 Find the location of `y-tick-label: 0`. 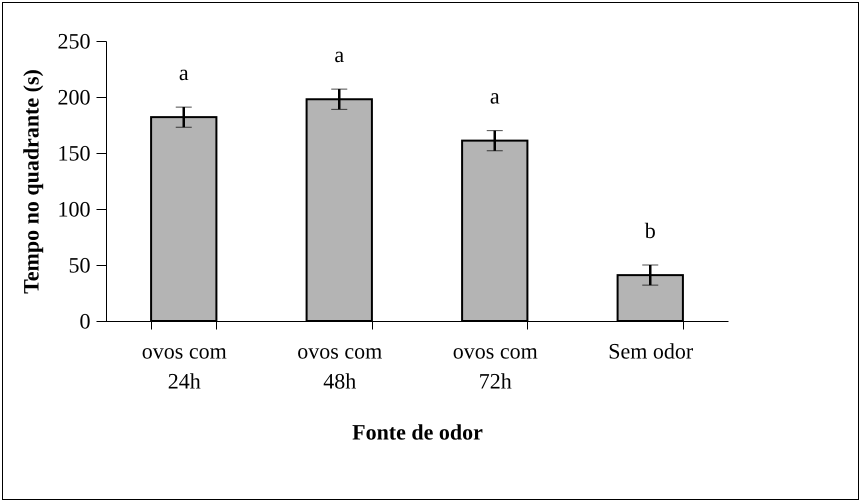

y-tick-label: 0 is located at coordinates (85, 321).